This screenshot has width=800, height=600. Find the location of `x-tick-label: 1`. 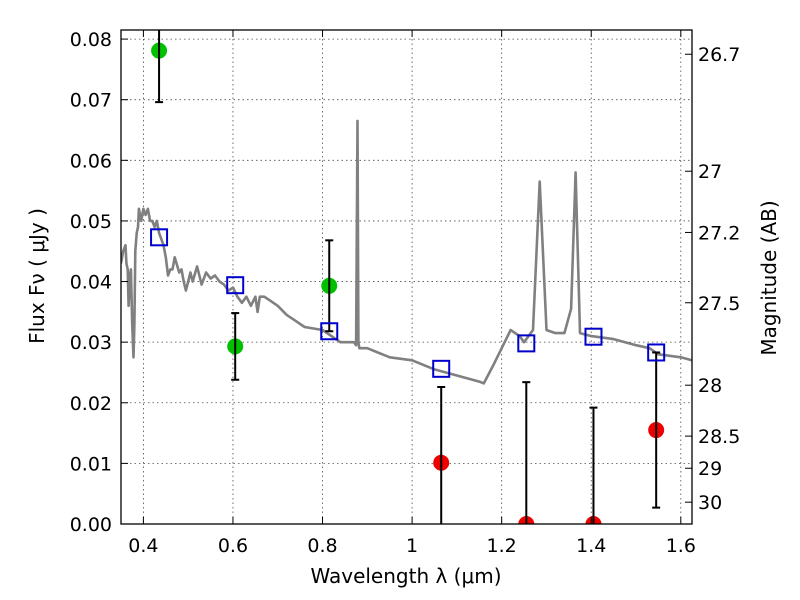

x-tick-label: 1 is located at coordinates (412, 546).